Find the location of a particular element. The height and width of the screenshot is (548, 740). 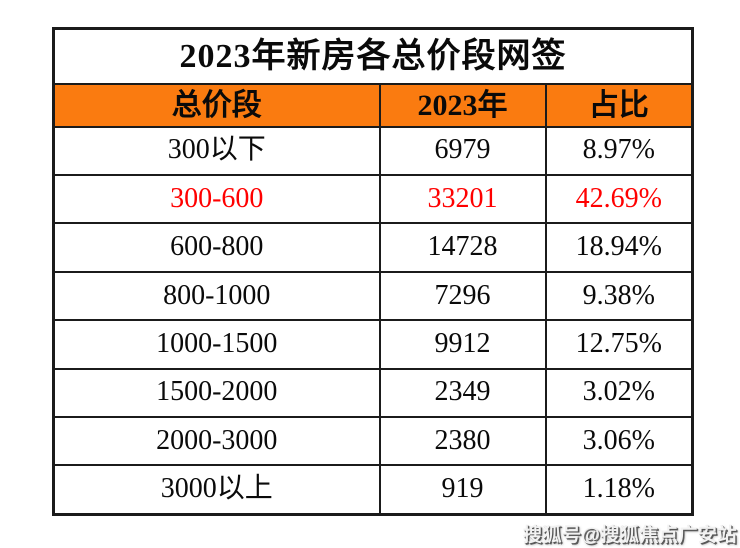

range-cell: 300以下 is located at coordinates (216, 150).